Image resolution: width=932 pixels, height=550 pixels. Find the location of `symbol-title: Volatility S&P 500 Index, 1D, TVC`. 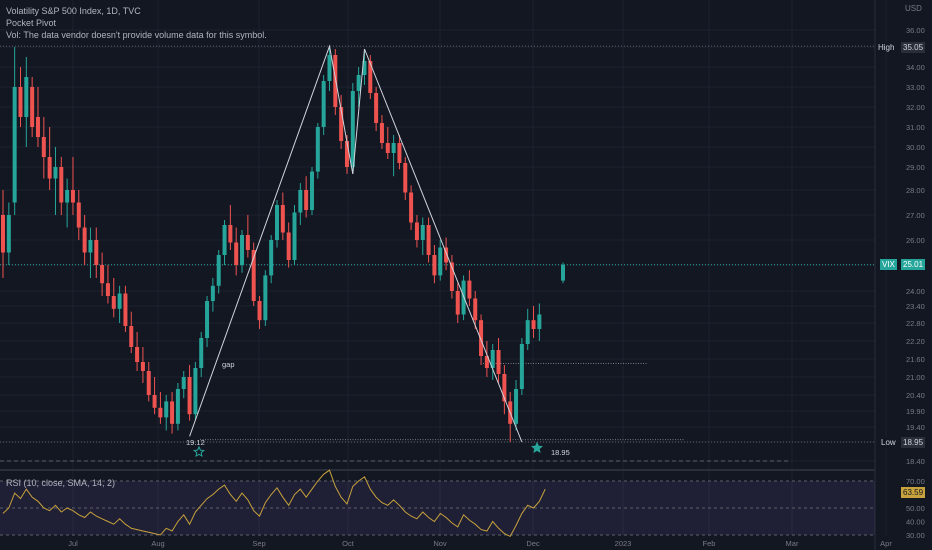

symbol-title: Volatility S&P 500 Index, 1D, TVC is located at coordinates (73, 11).